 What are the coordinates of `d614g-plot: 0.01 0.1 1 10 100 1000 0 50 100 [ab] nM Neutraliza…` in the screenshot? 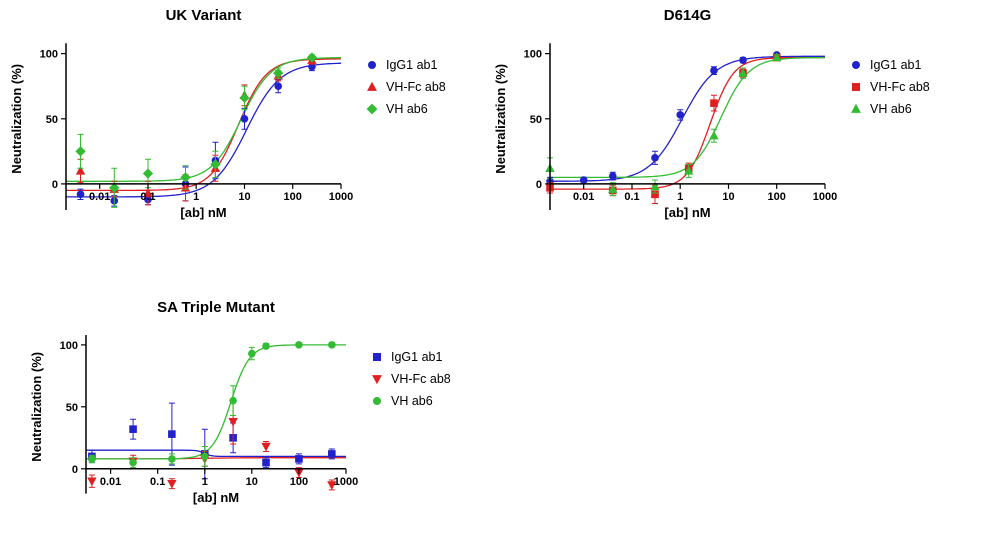 It's located at (665, 131).